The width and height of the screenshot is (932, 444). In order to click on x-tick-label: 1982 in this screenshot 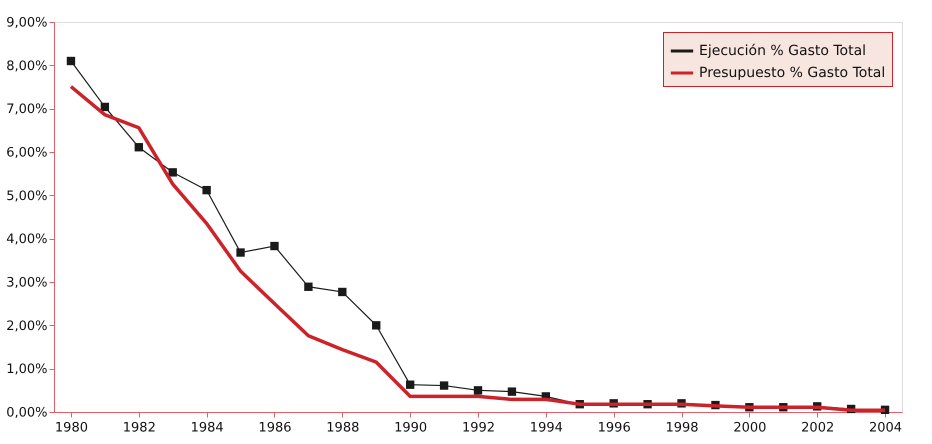, I will do `click(139, 428)`.